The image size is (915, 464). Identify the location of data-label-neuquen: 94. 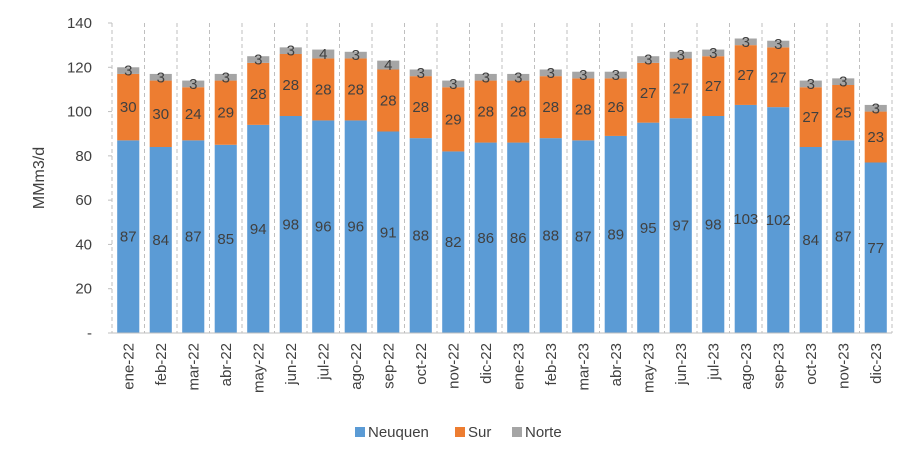
(258, 229).